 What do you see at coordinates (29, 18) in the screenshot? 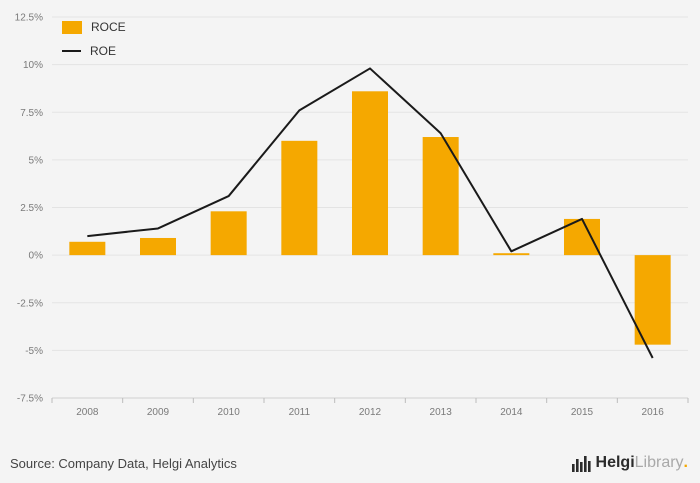
I see `y-tick-label: 12.5%` at bounding box center [29, 18].